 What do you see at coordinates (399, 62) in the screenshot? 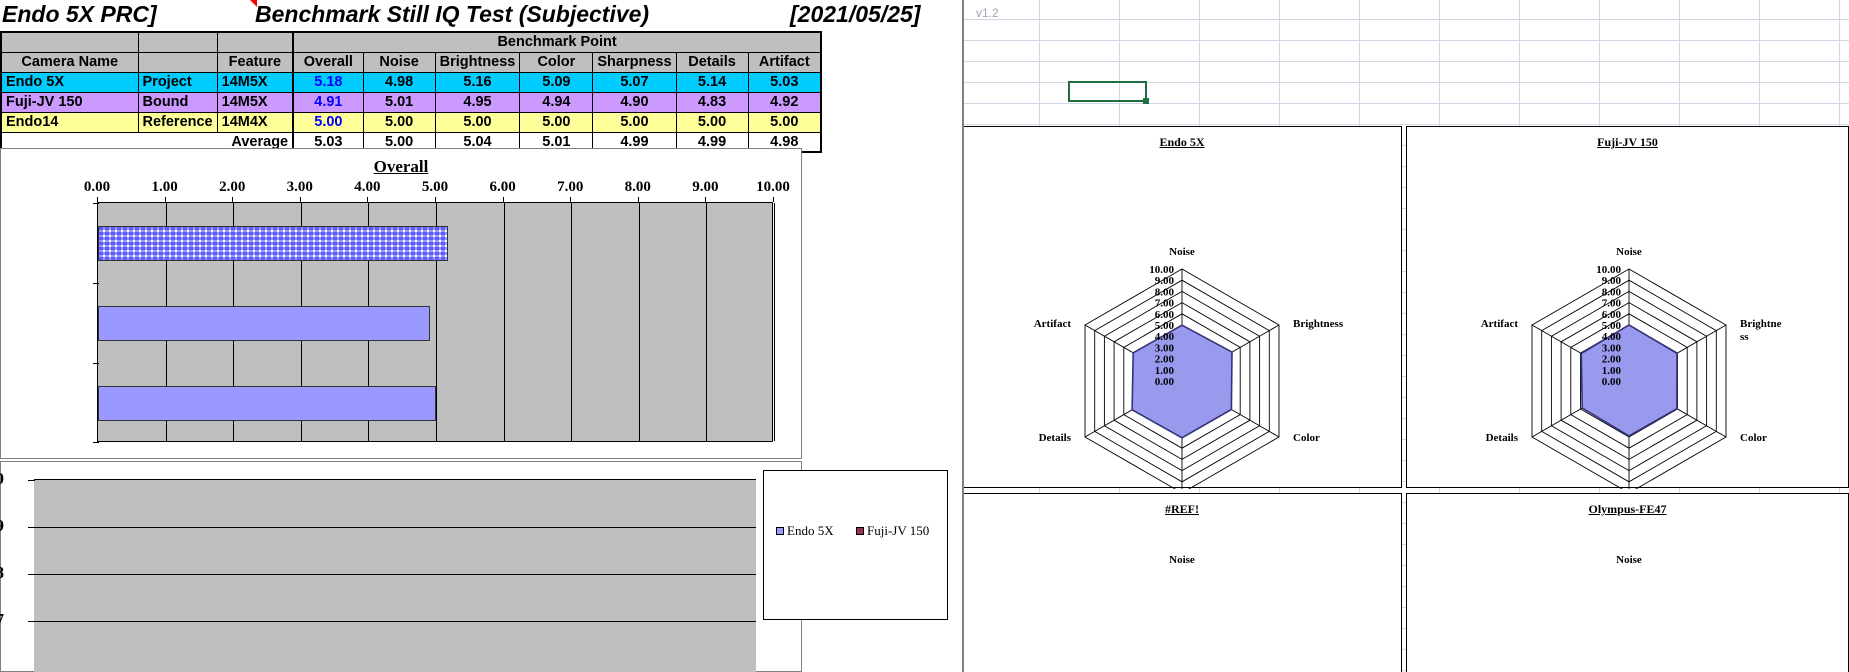
I see `col-header-noise: Noise` at bounding box center [399, 62].